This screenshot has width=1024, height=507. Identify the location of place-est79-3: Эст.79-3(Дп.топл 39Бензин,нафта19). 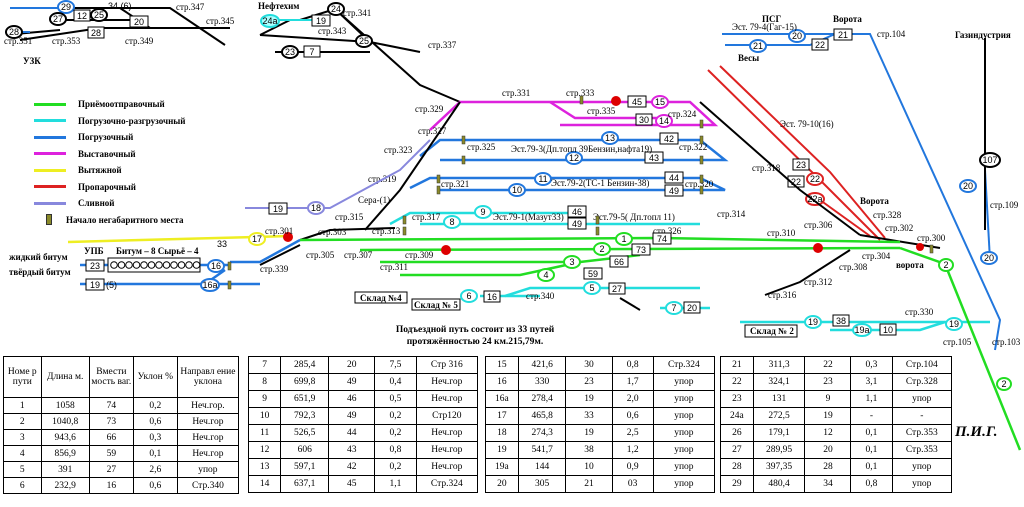
(581, 149).